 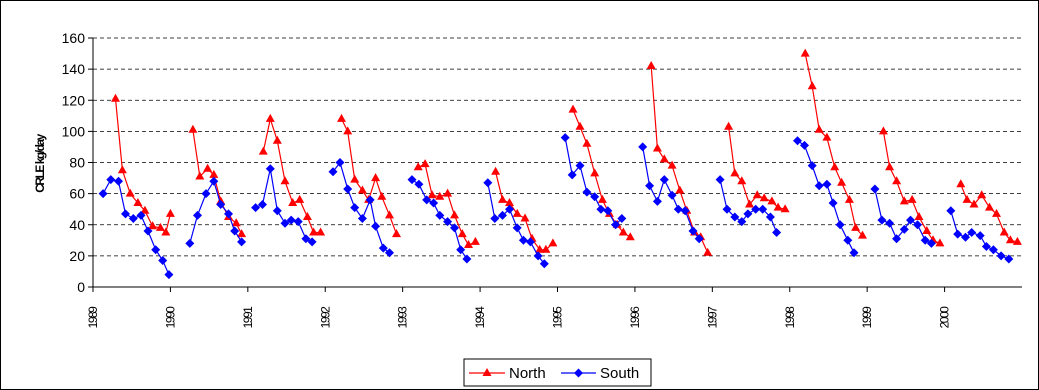 I want to click on x-tick-label: 1990, so click(x=170, y=317).